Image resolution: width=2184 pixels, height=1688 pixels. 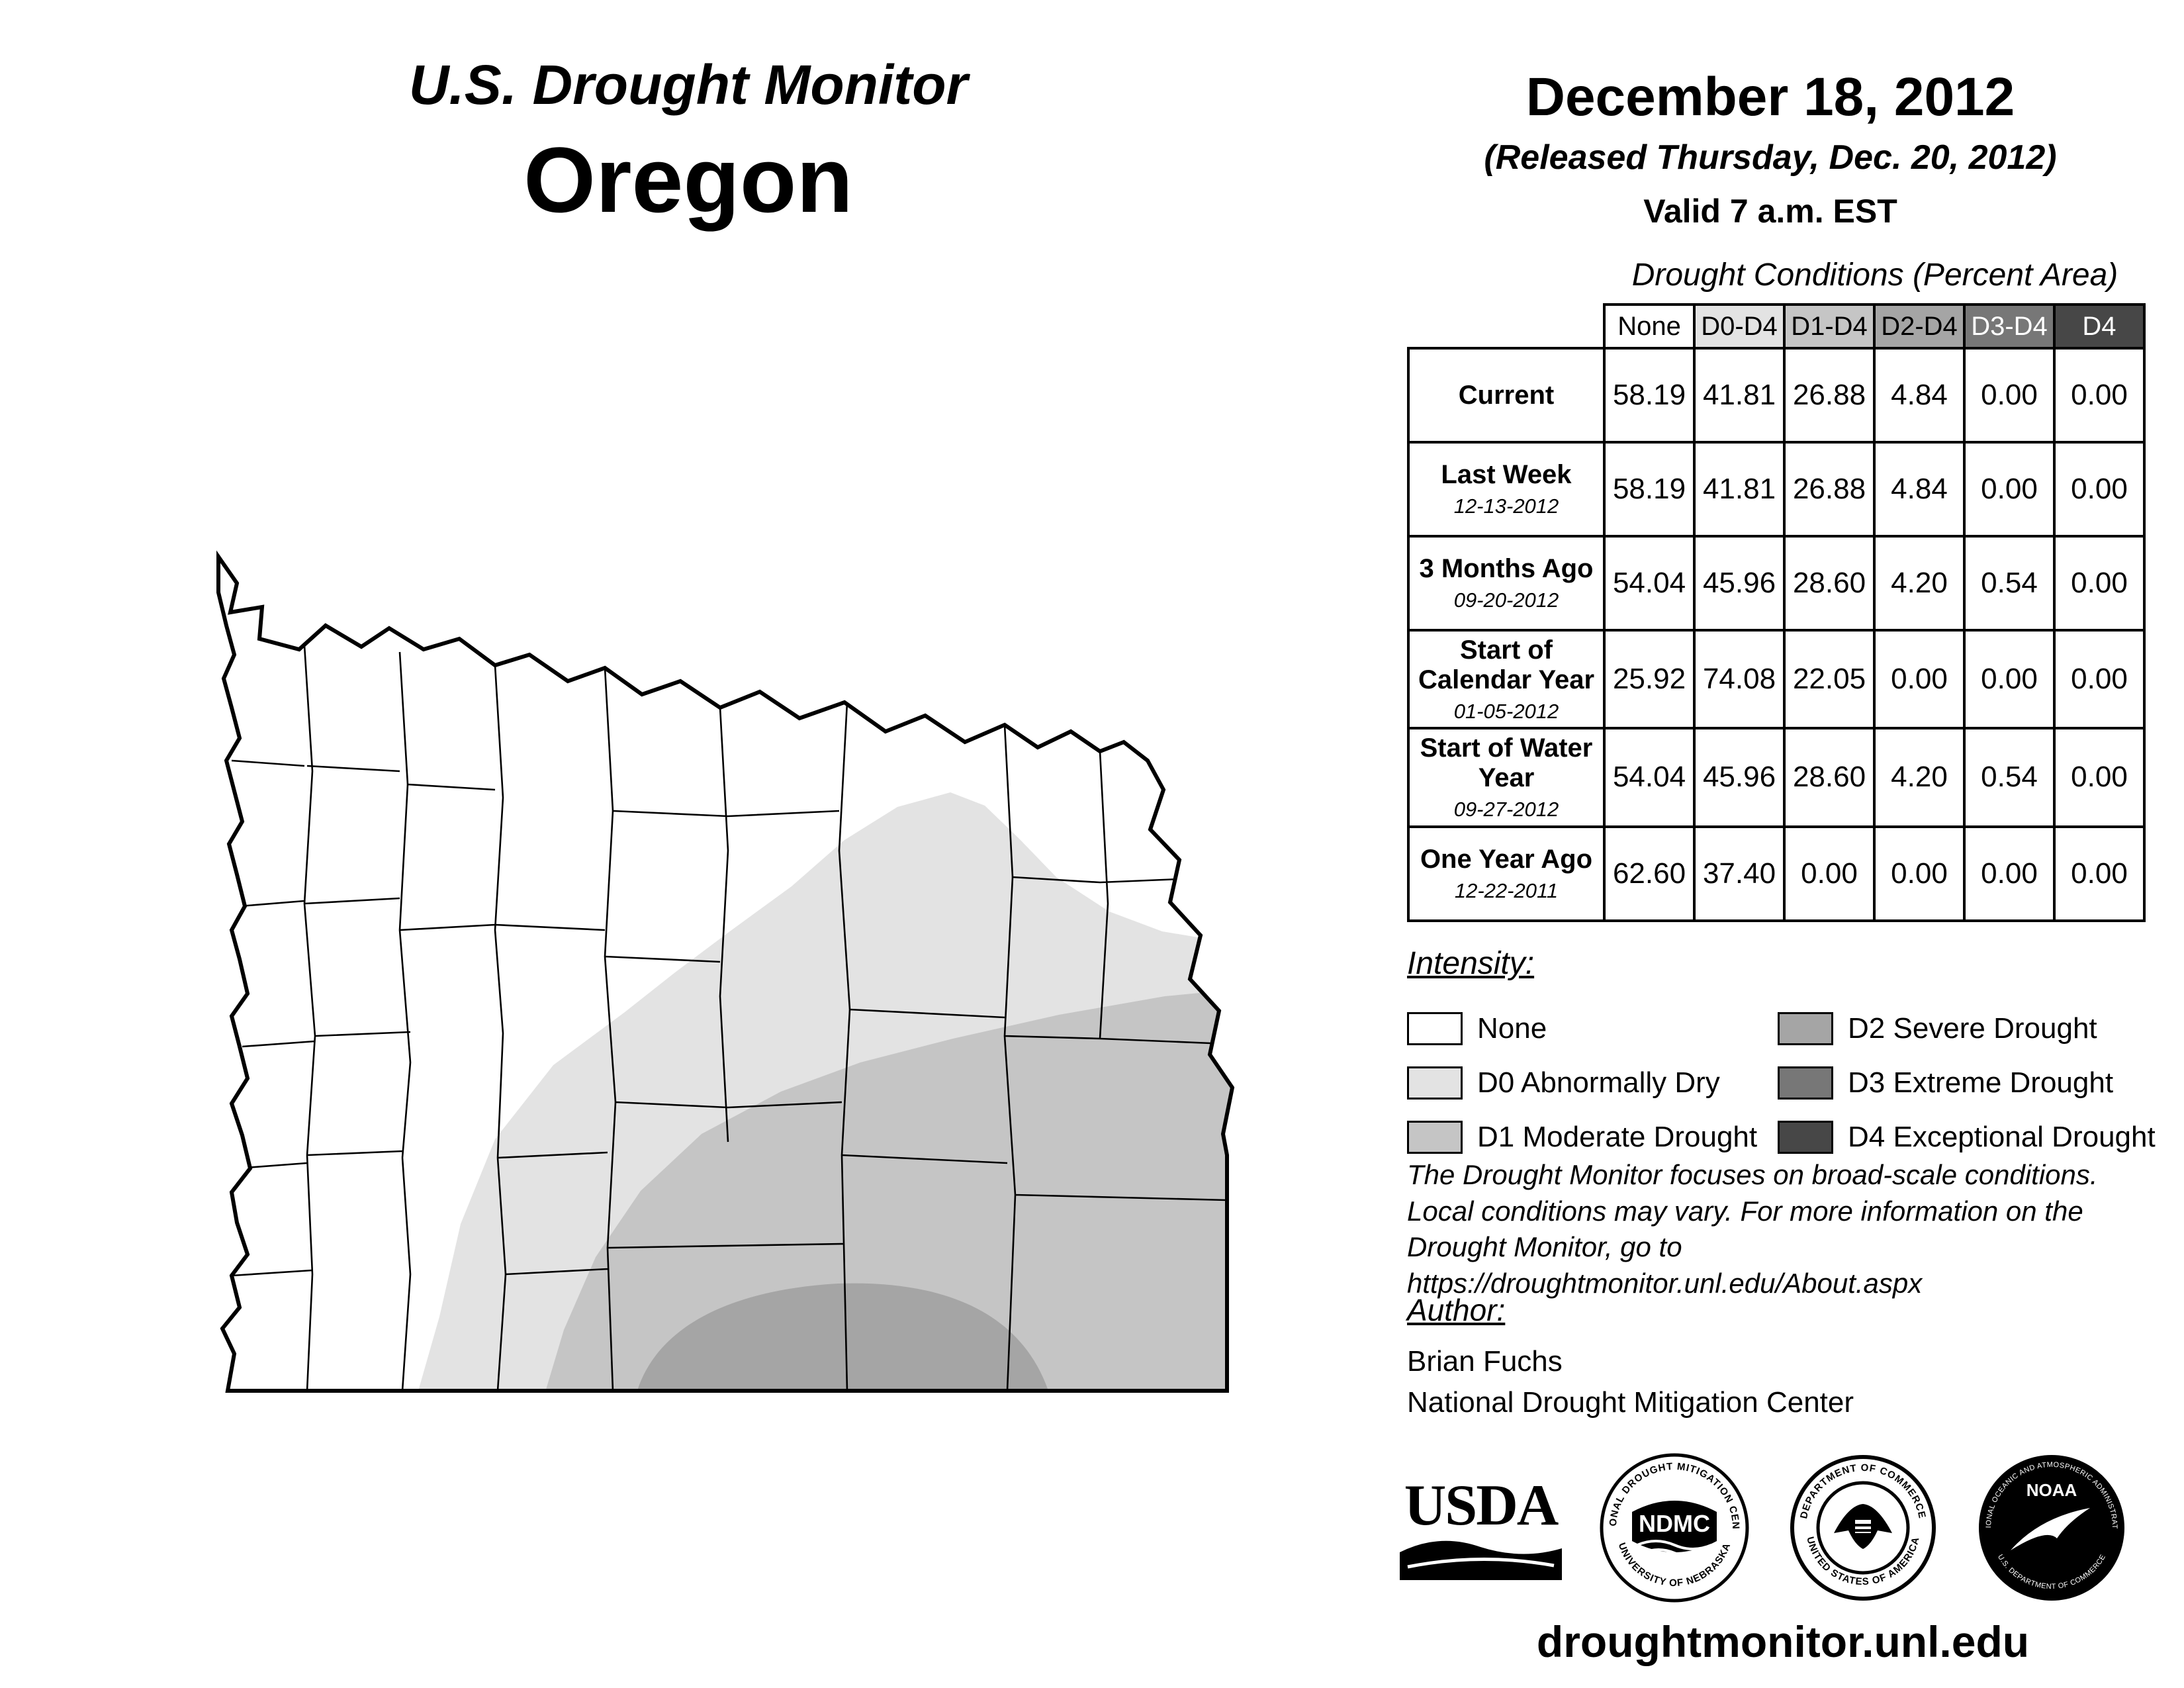 I want to click on map-region-d2, so click(x=843, y=1337).